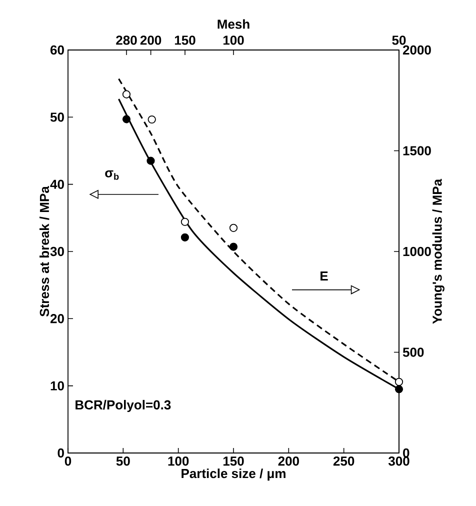 The image size is (476, 506). What do you see at coordinates (57, 385) in the screenshot?
I see `y-tick-label: 10` at bounding box center [57, 385].